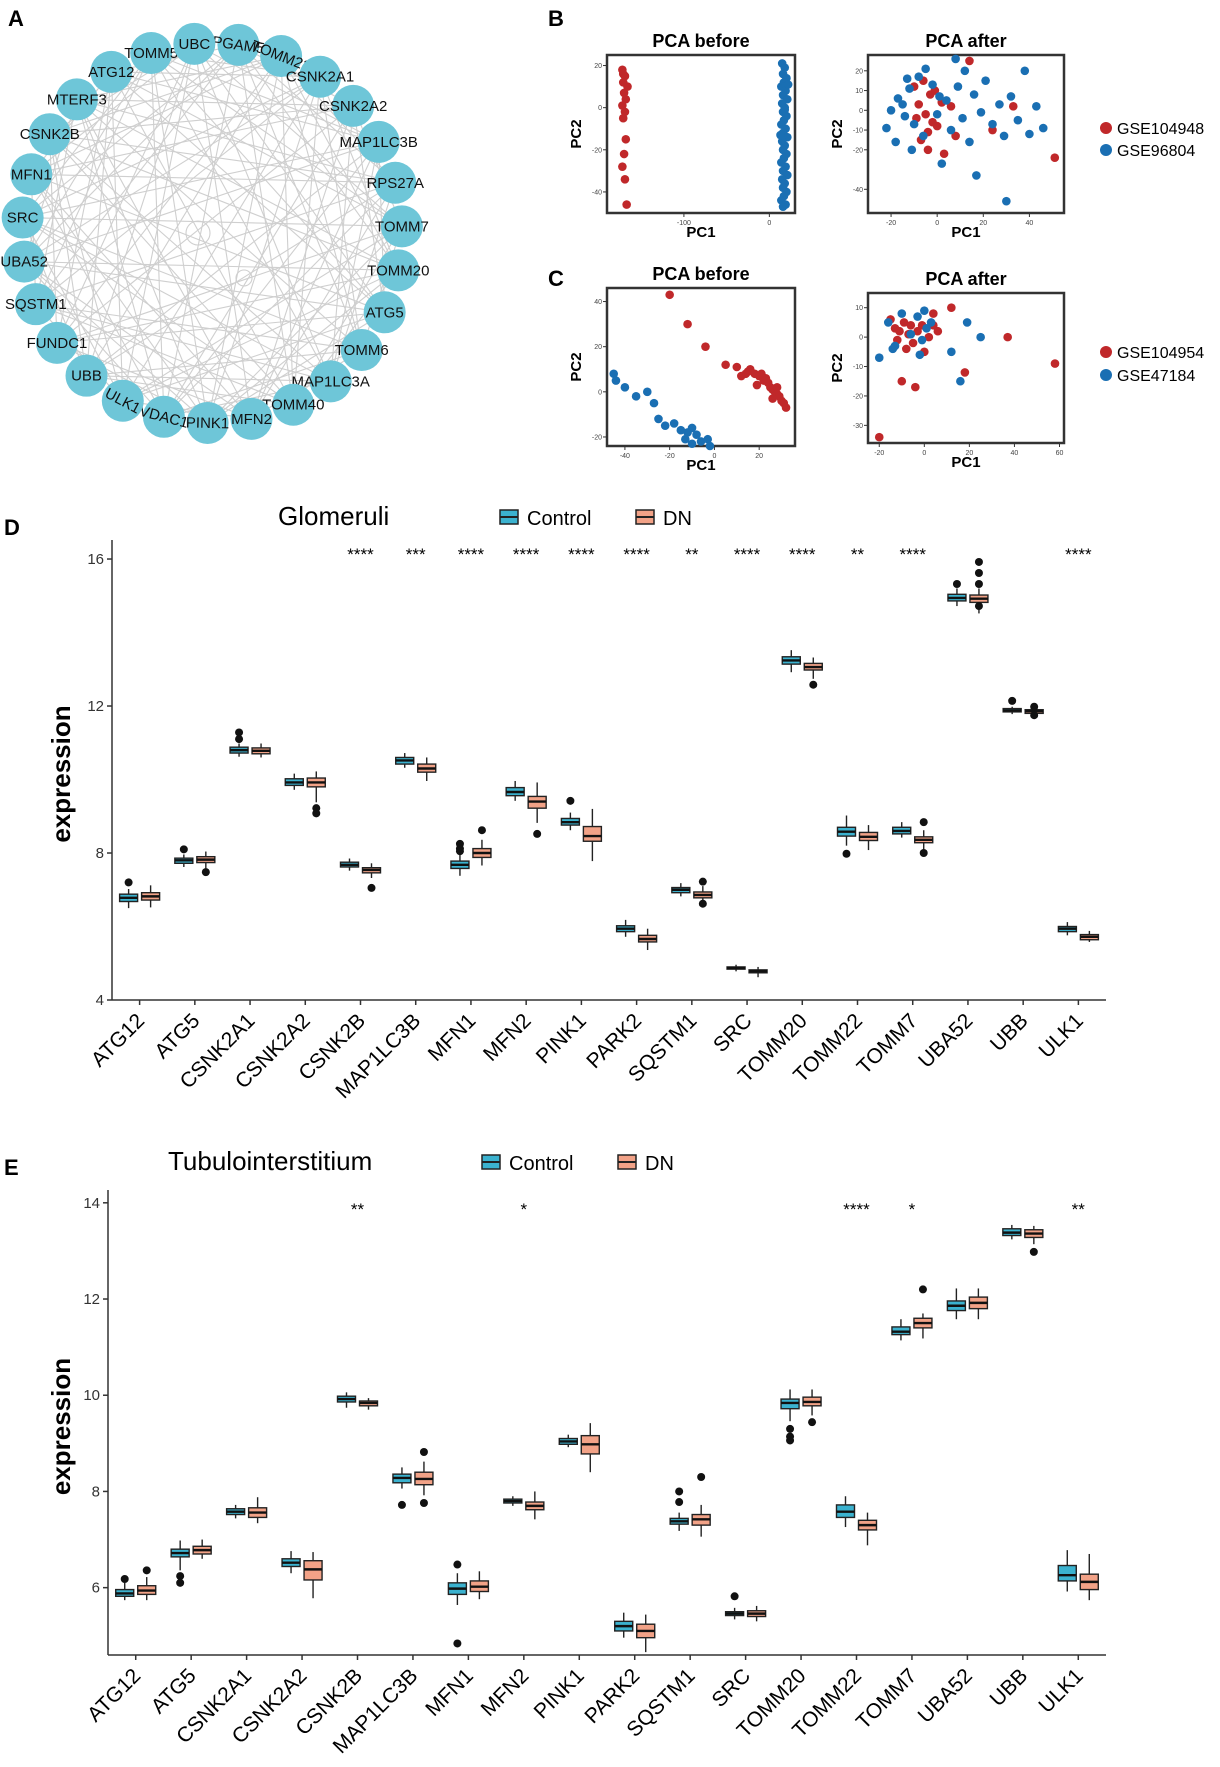  What do you see at coordinates (701, 367) in the screenshot?
I see `pca-frame` at bounding box center [701, 367].